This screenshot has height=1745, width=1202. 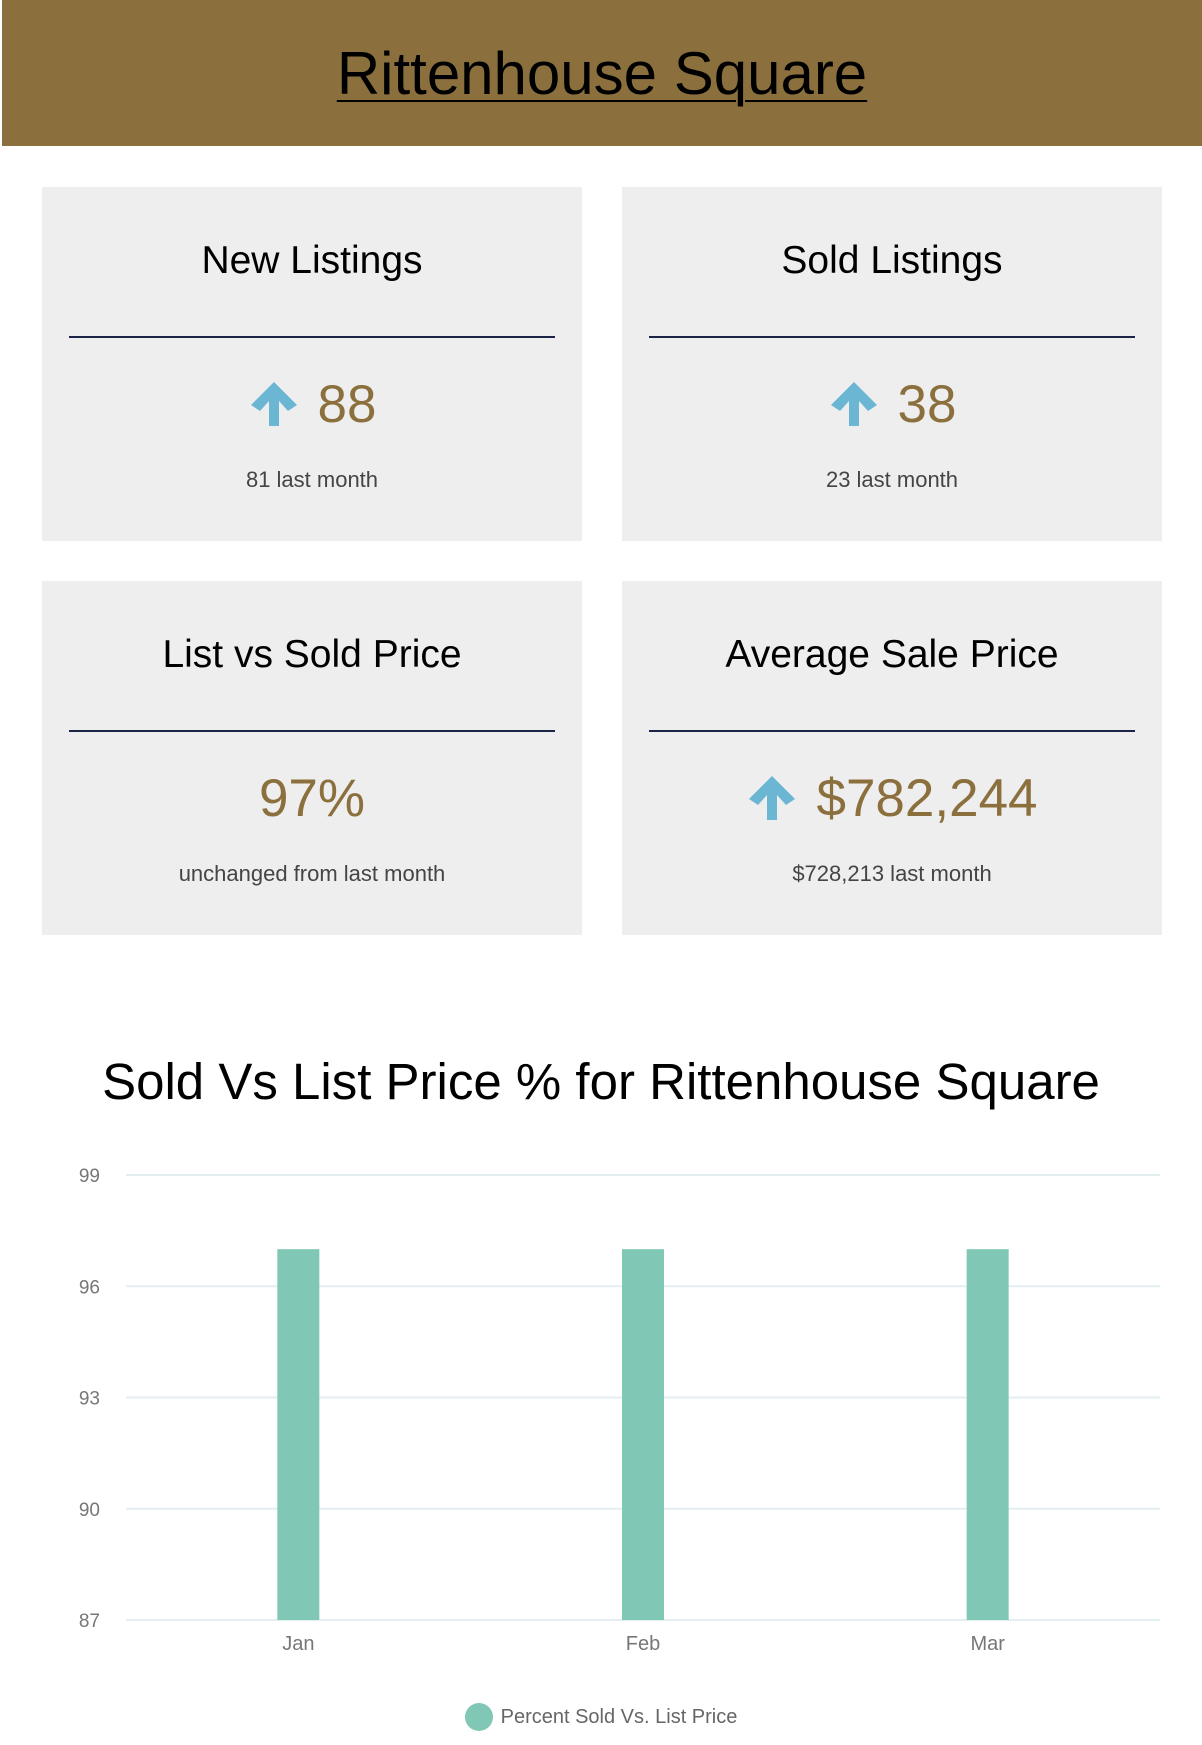 I want to click on y-tick-label: 87, so click(x=89, y=1621).